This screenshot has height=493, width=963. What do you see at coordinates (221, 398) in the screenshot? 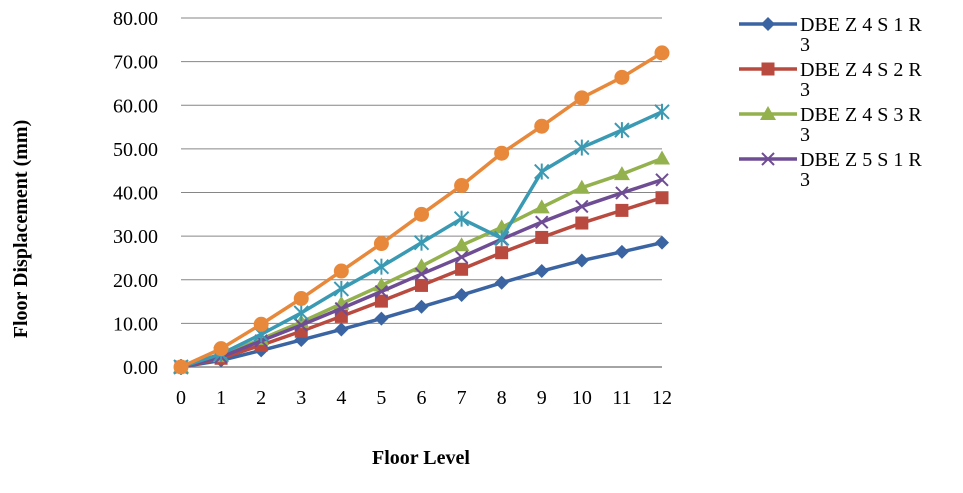
I see `x-tick-label: 1` at bounding box center [221, 398].